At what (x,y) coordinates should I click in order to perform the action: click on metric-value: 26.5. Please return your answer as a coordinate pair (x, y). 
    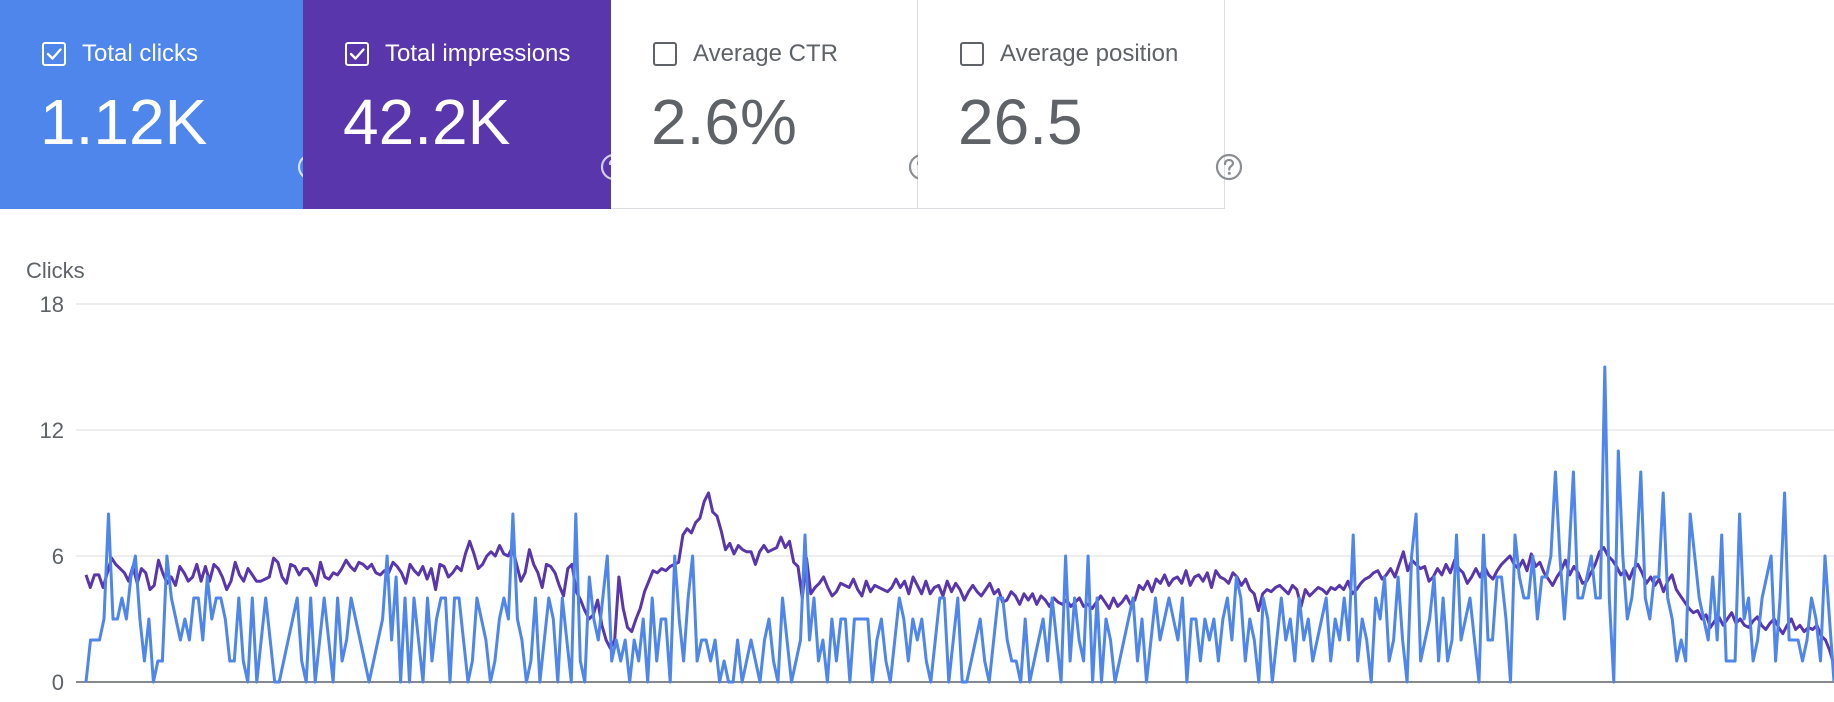
    Looking at the image, I should click on (1020, 122).